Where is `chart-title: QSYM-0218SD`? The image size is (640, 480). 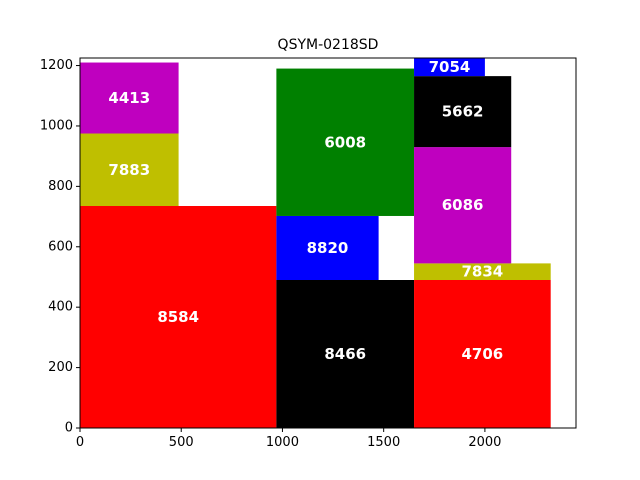
chart-title: QSYM-0218SD is located at coordinates (328, 45).